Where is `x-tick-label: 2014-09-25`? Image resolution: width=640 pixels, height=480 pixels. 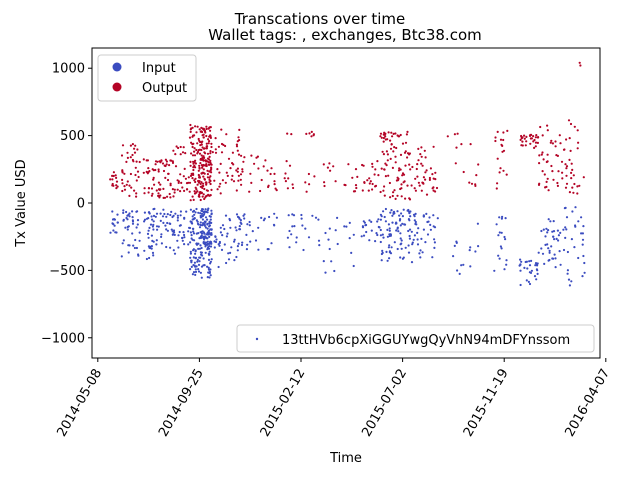 x-tick-label: 2014-09-25 is located at coordinates (181, 403).